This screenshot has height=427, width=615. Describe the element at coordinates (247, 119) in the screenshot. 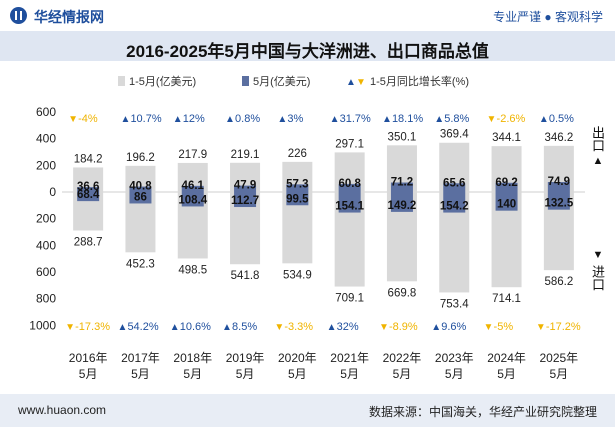

I see `export-growth-label: 0.8%` at that location.